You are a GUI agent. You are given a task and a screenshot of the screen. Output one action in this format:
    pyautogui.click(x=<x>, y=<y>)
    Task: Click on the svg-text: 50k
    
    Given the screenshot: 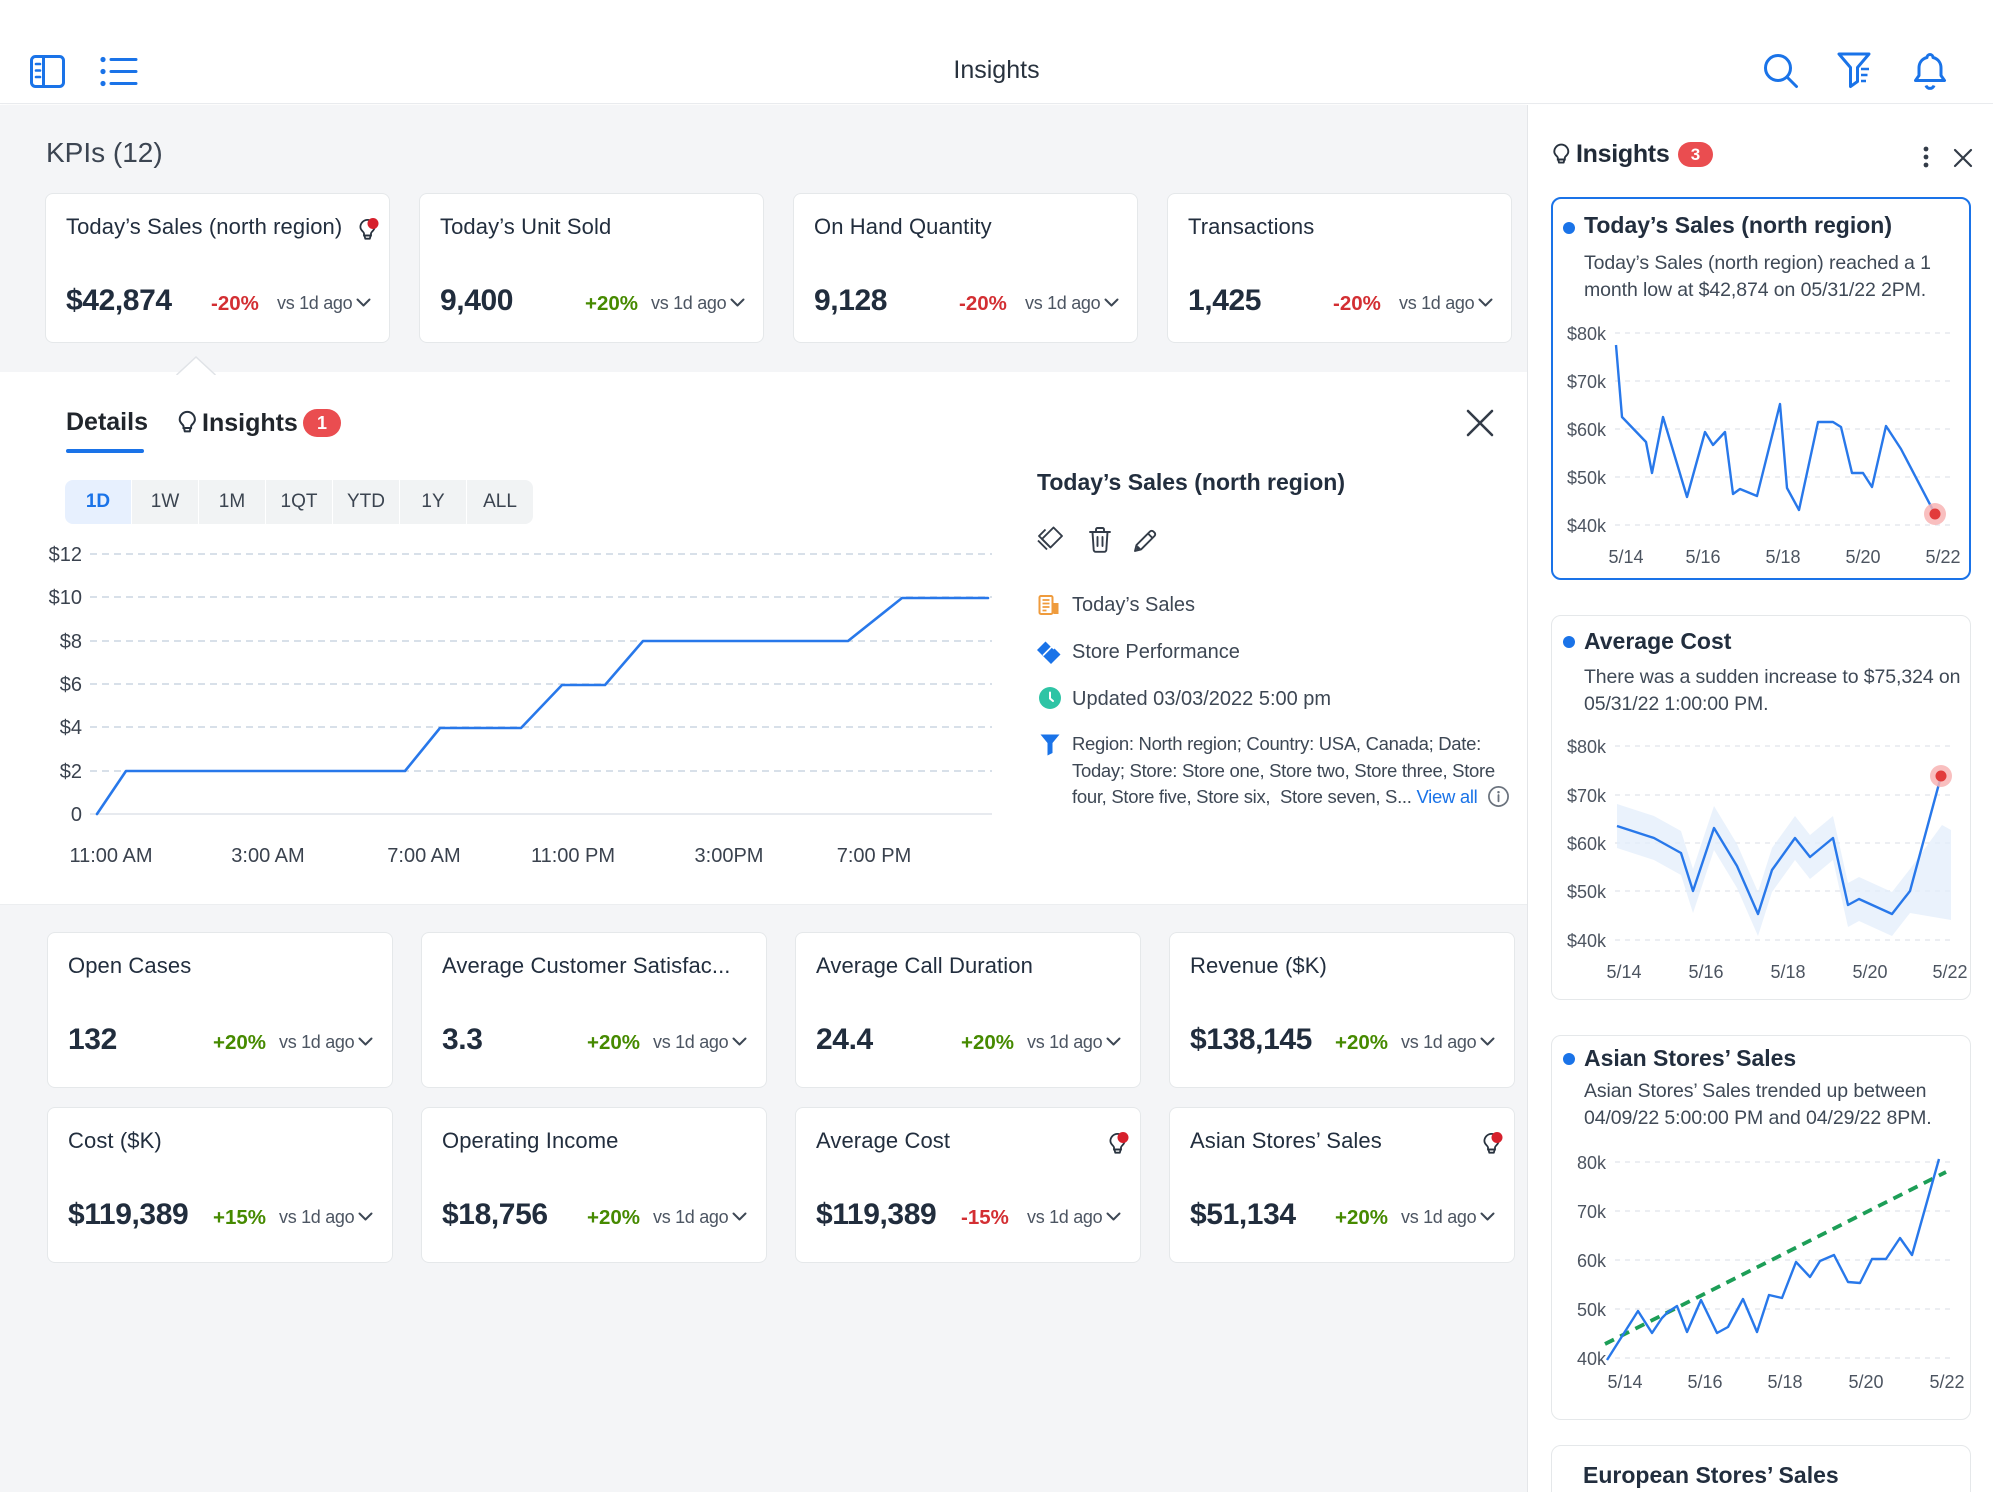 What is the action you would take?
    pyautogui.click(x=1592, y=1310)
    